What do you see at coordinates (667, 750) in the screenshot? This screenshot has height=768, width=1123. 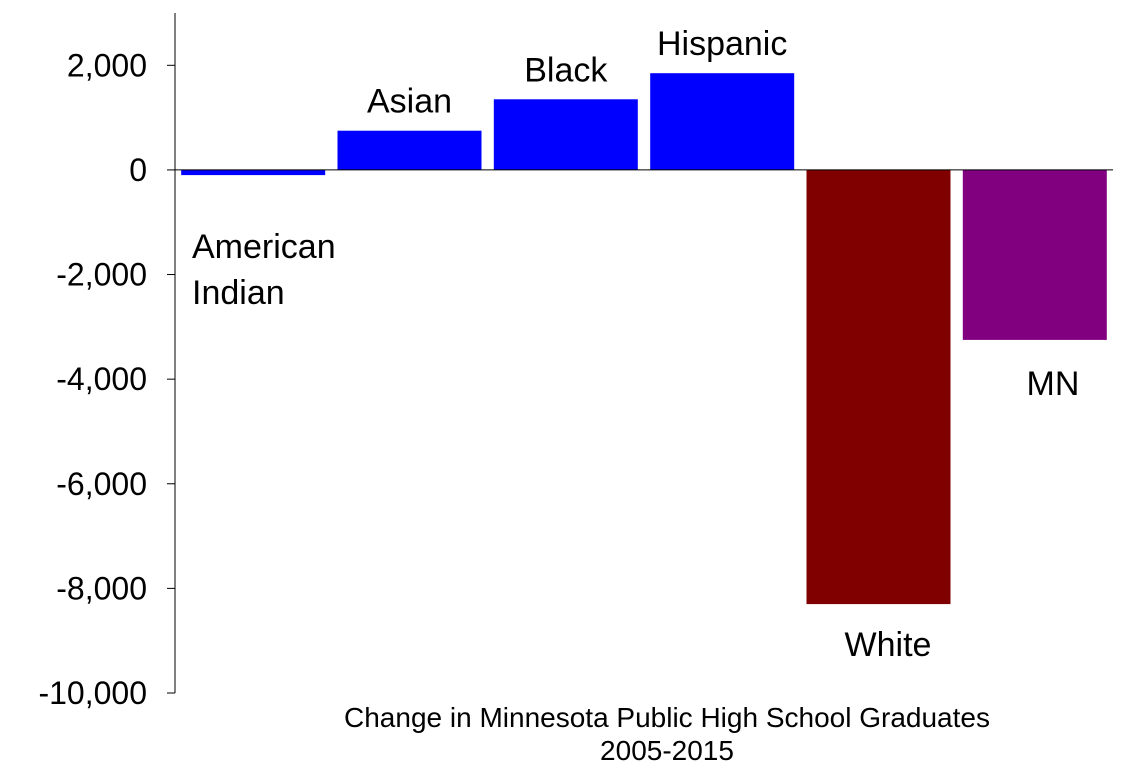 I see `chart-subtitle: 2005-2015` at bounding box center [667, 750].